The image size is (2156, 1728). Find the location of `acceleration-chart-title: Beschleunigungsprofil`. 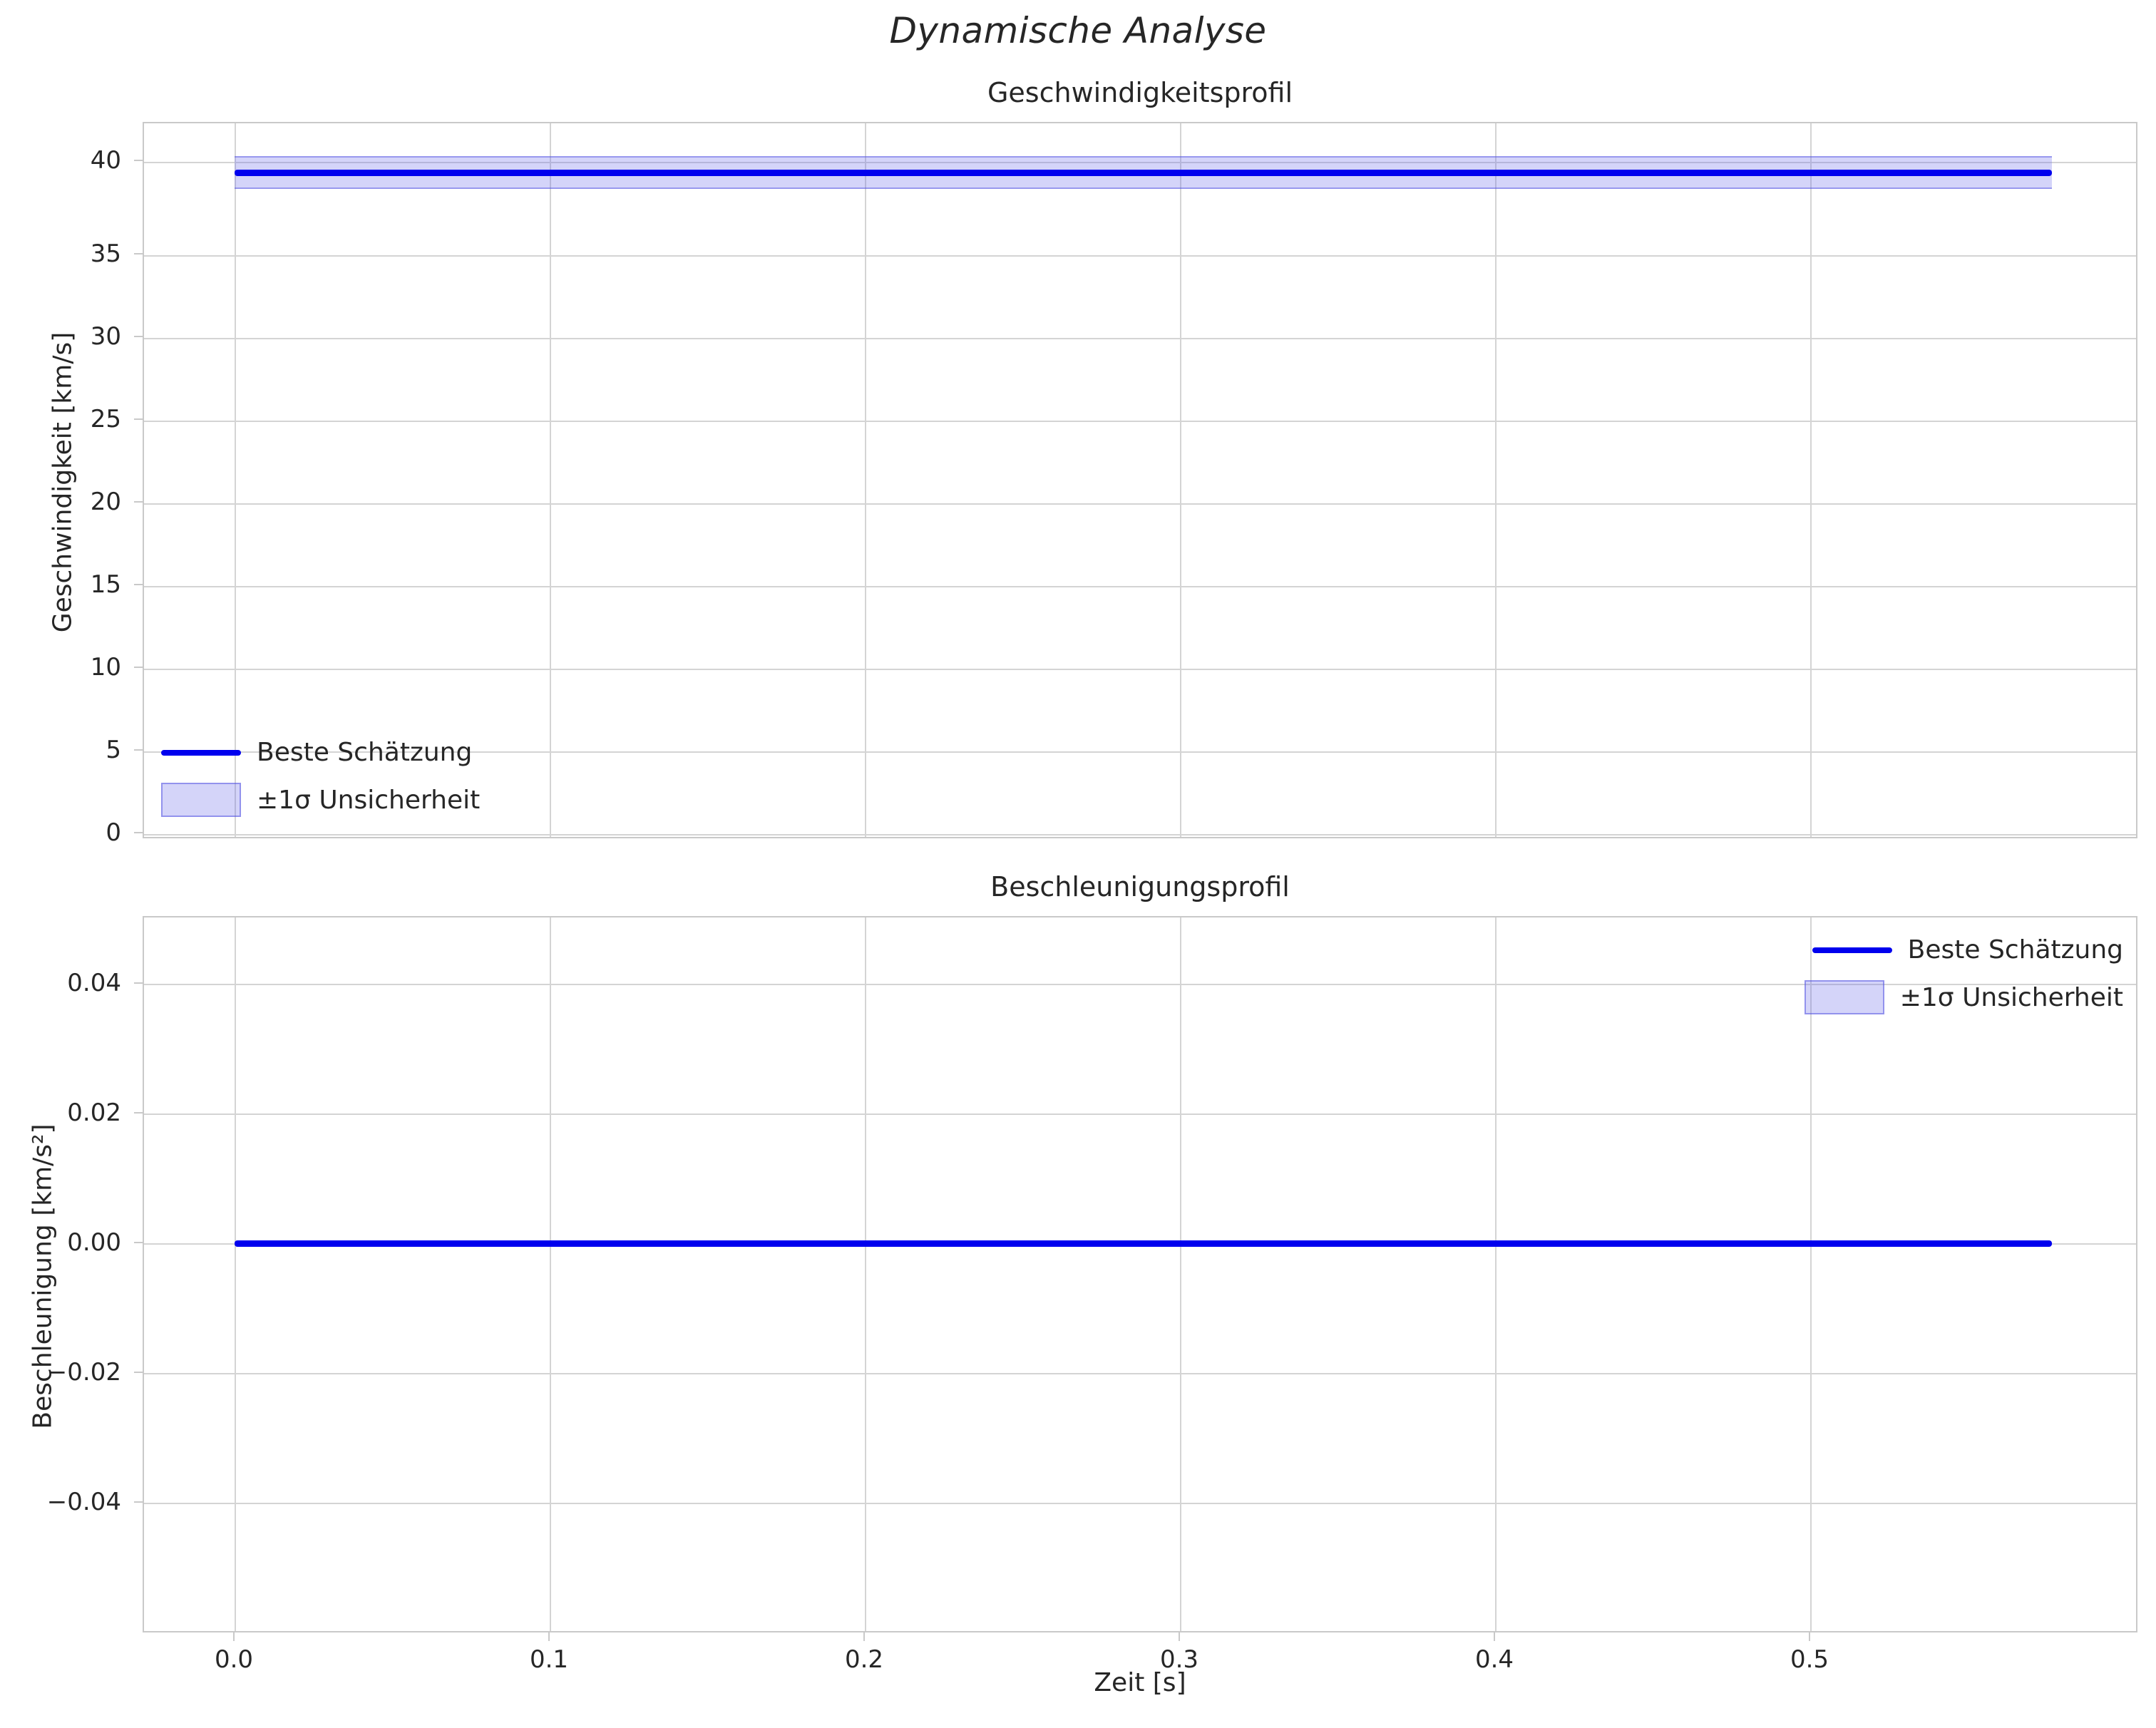

acceleration-chart-title: Beschleunigungsprofil is located at coordinates (1140, 886).